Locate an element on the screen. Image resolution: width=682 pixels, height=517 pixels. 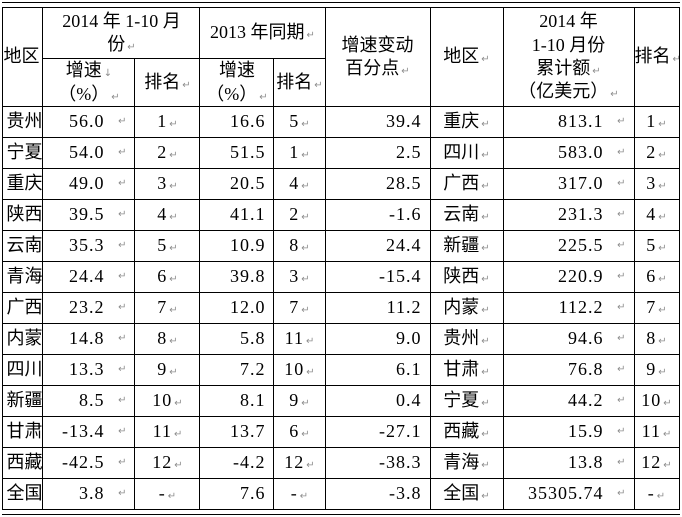
cell-growth-2013: -4.2 is located at coordinates (237, 463).